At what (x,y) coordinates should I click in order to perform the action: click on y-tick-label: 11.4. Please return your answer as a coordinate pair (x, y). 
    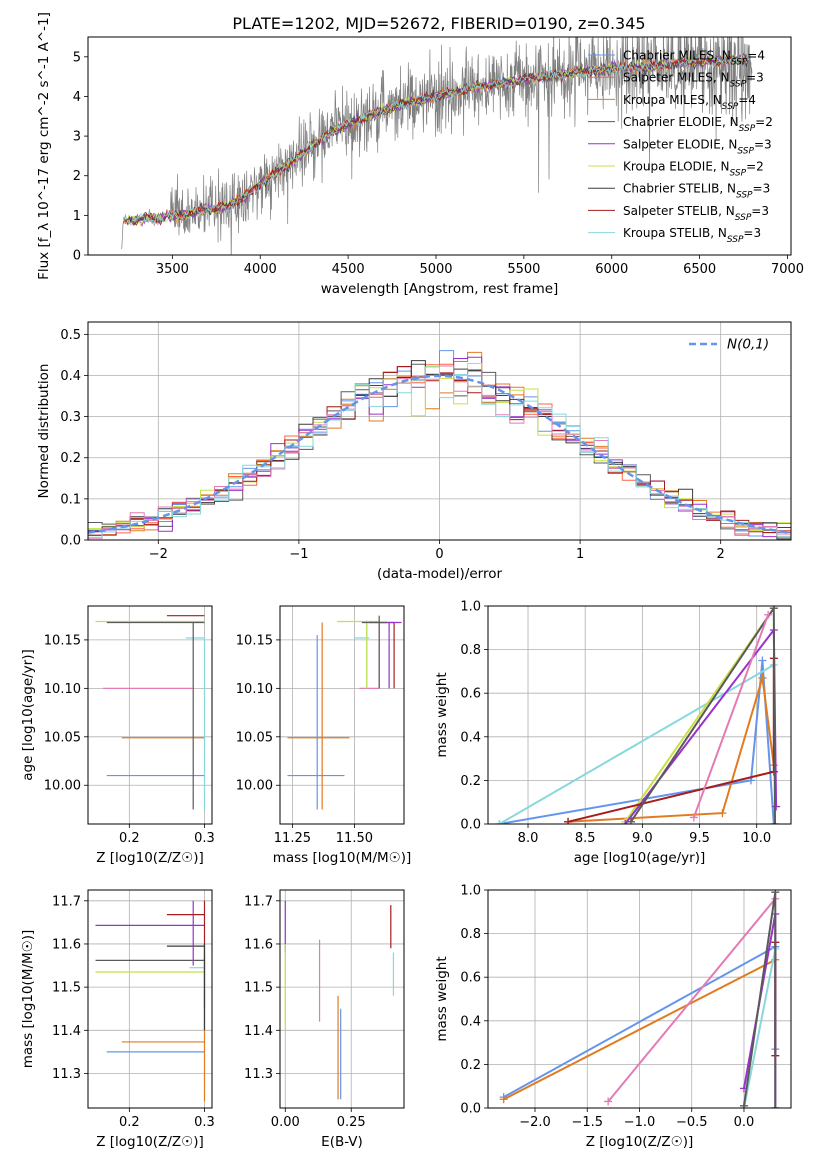
    Looking at the image, I should click on (258, 1031).